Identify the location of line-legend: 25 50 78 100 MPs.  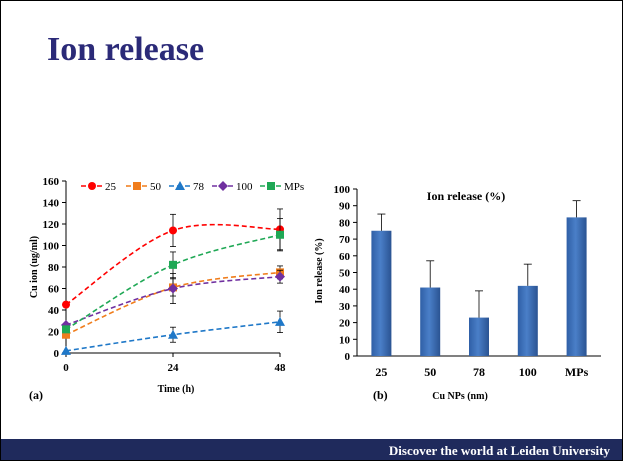
(192, 187).